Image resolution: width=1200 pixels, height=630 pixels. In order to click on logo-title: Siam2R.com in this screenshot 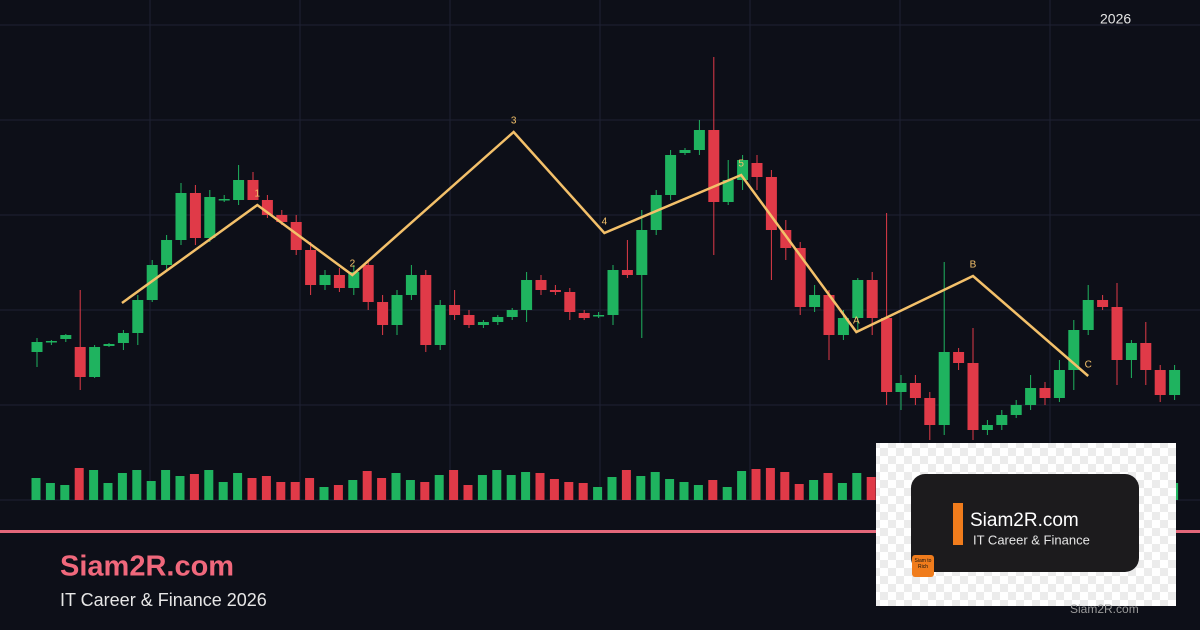, I will do `click(1024, 520)`.